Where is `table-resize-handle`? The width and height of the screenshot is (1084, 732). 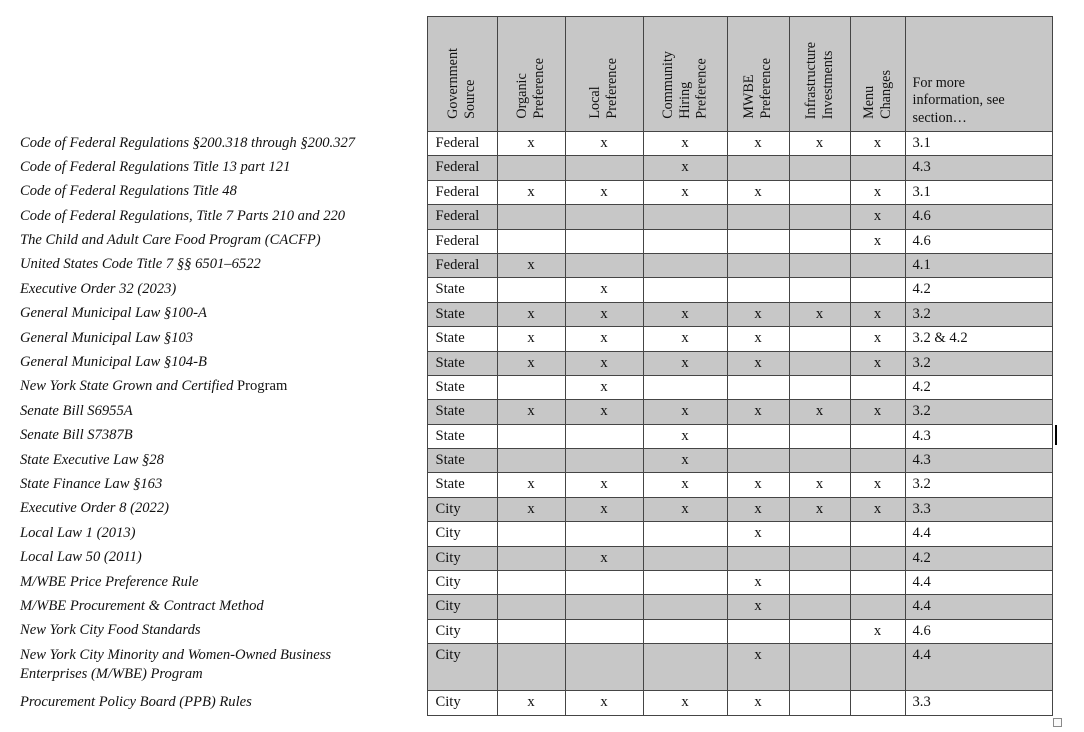 table-resize-handle is located at coordinates (1057, 722).